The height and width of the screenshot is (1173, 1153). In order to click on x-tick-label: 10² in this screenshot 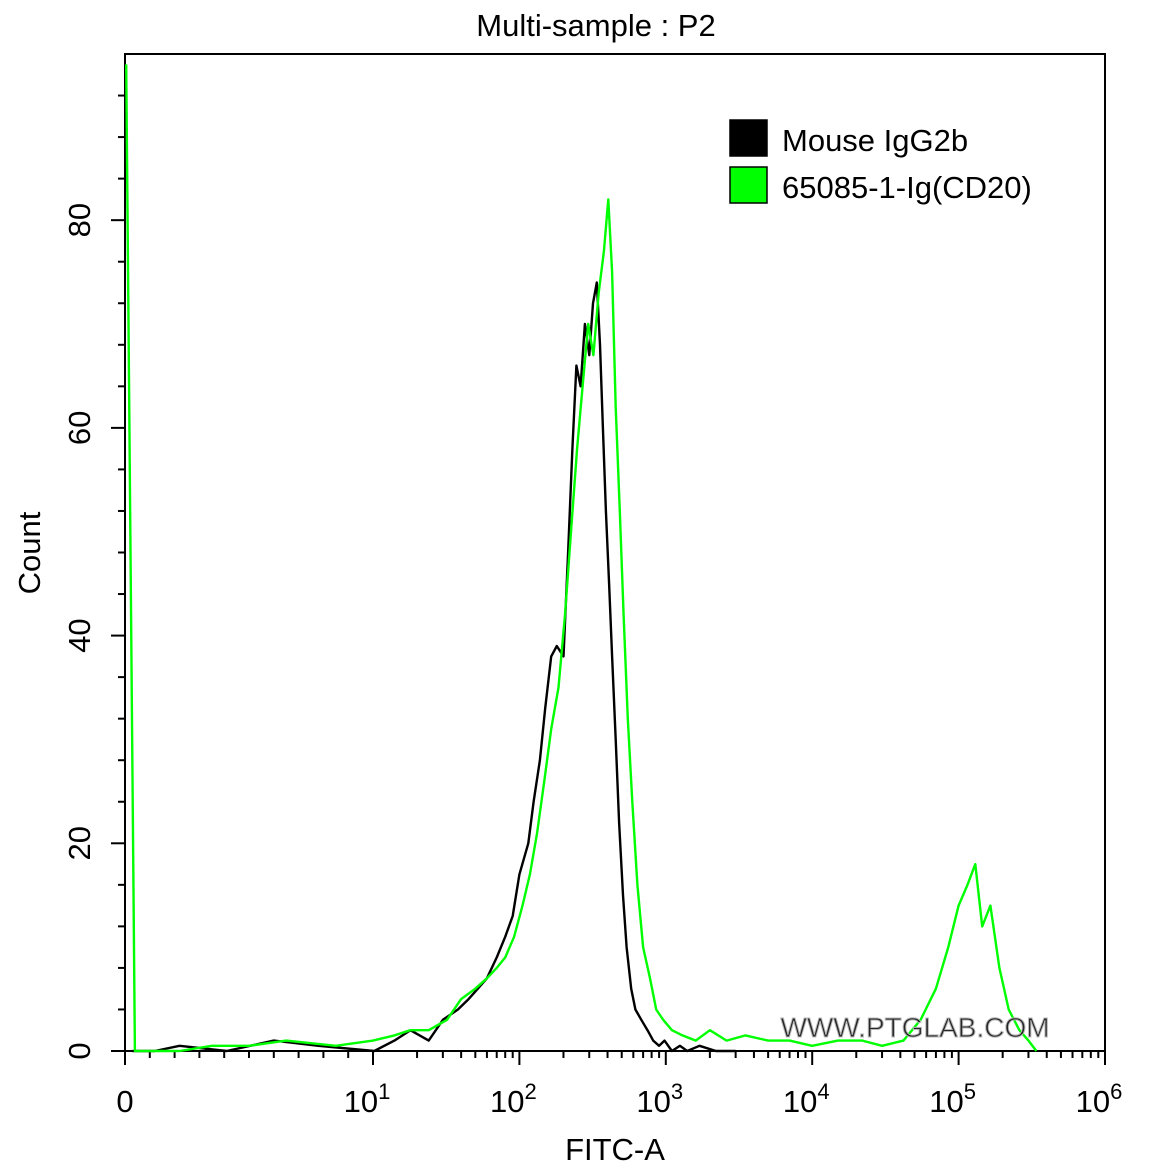, I will do `click(513, 1099)`.